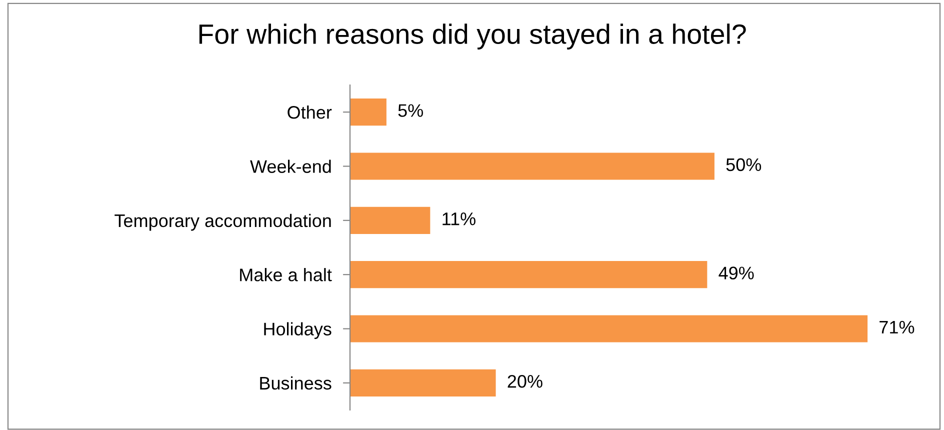  What do you see at coordinates (736, 273) in the screenshot?
I see `data-label: 49%` at bounding box center [736, 273].